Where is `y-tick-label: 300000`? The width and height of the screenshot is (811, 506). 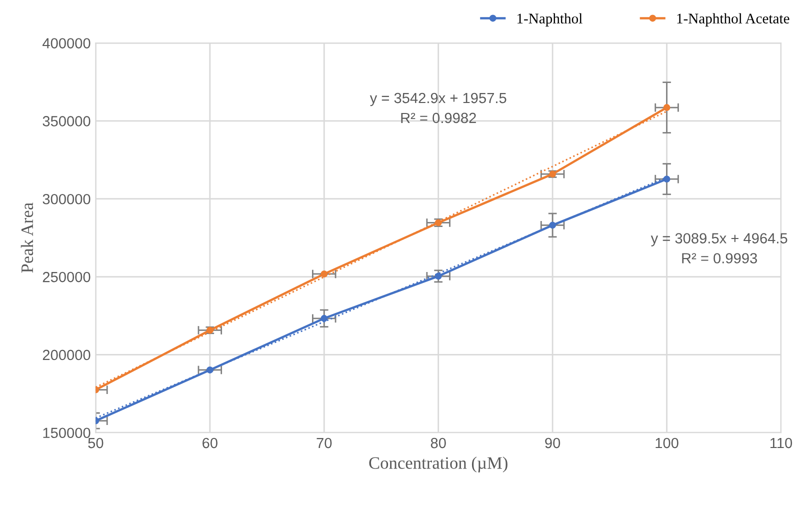
y-tick-label: 300000 is located at coordinates (66, 199).